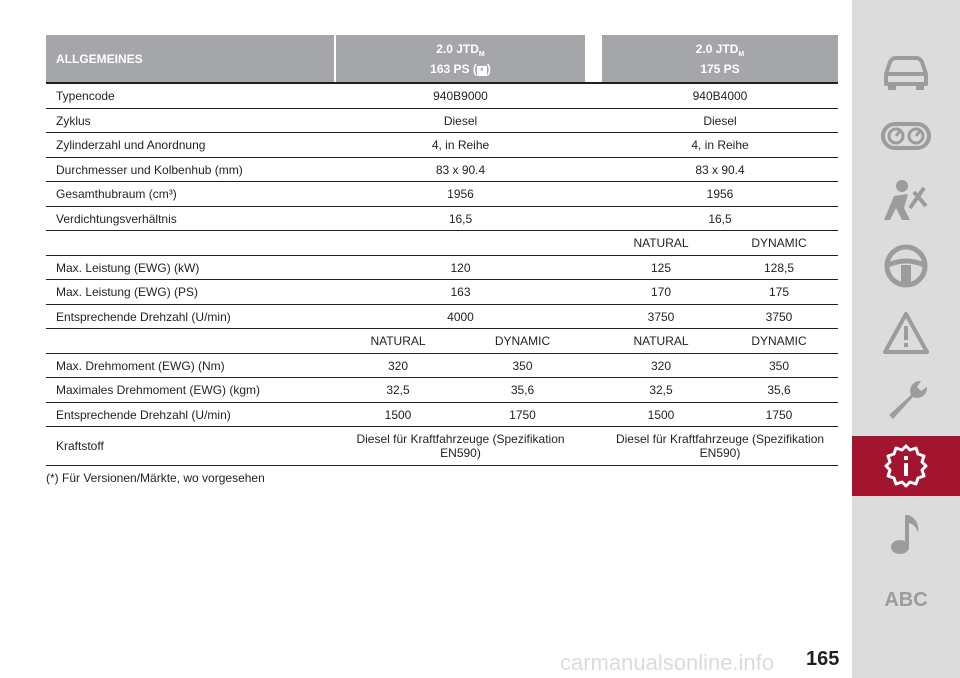  I want to click on row-label: Verdichtungsverhältnis, so click(116, 218).